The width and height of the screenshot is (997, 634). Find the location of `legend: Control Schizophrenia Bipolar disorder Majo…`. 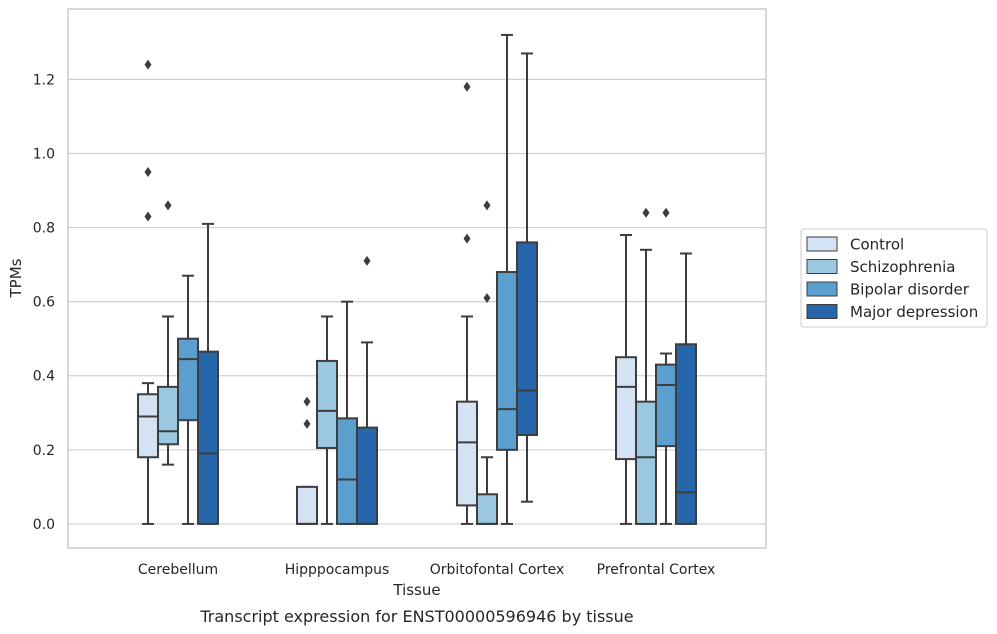

legend: Control Schizophrenia Bipolar disorder Majo… is located at coordinates (894, 278).